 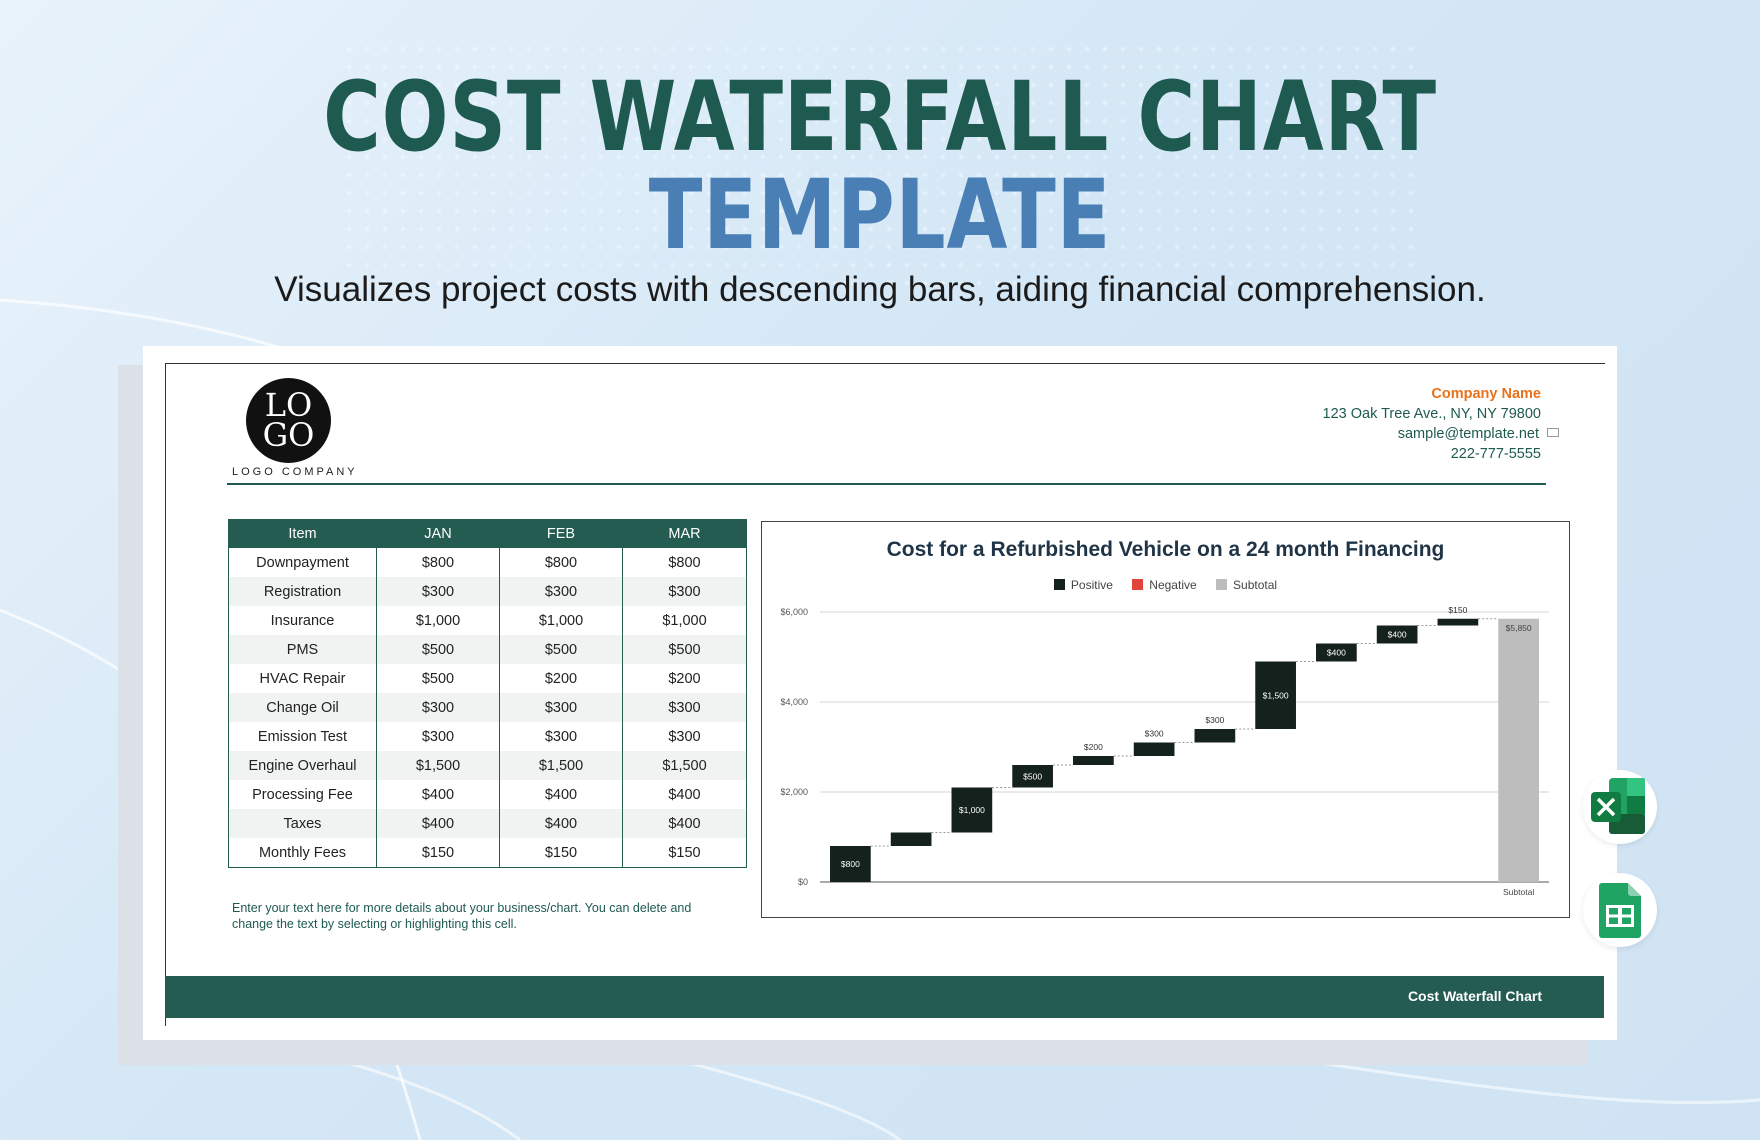 I want to click on item-cell: Engine Overhaul, so click(x=302, y=765).